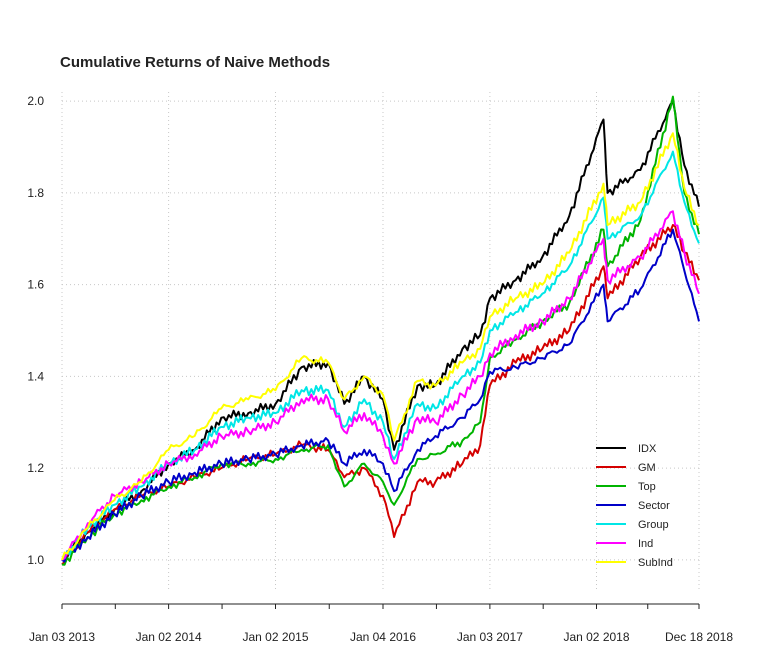 The height and width of the screenshot is (654, 760). What do you see at coordinates (699, 637) in the screenshot?
I see `x-tick-label: Dec 18 2018` at bounding box center [699, 637].